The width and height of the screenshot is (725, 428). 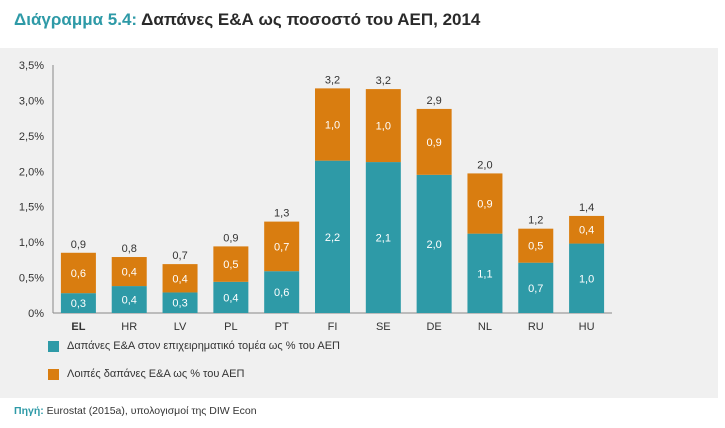 What do you see at coordinates (31, 208) in the screenshot?
I see `y-tick-label: 1,5%` at bounding box center [31, 208].